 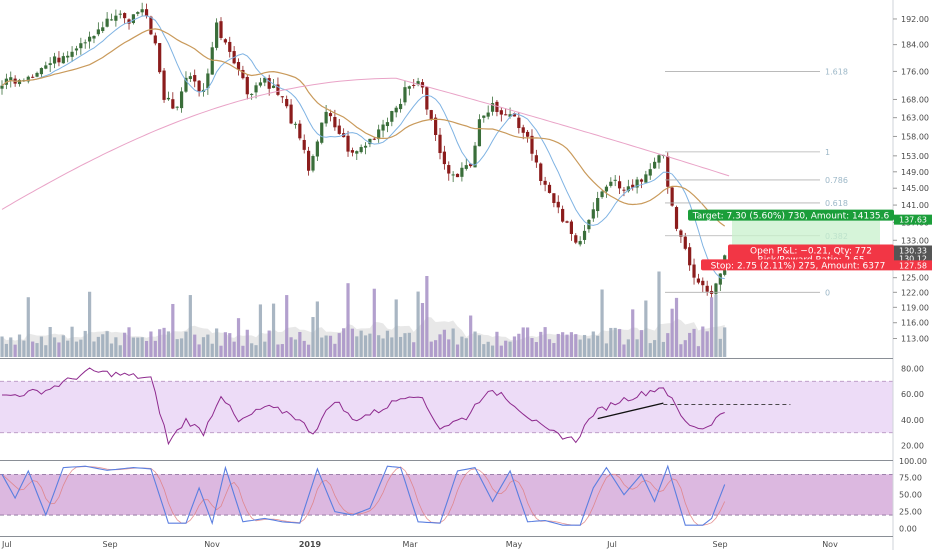 I want to click on time-axis: Jul Sep Nov 2019 Mar May Jul Sep Nov, so click(x=419, y=544).